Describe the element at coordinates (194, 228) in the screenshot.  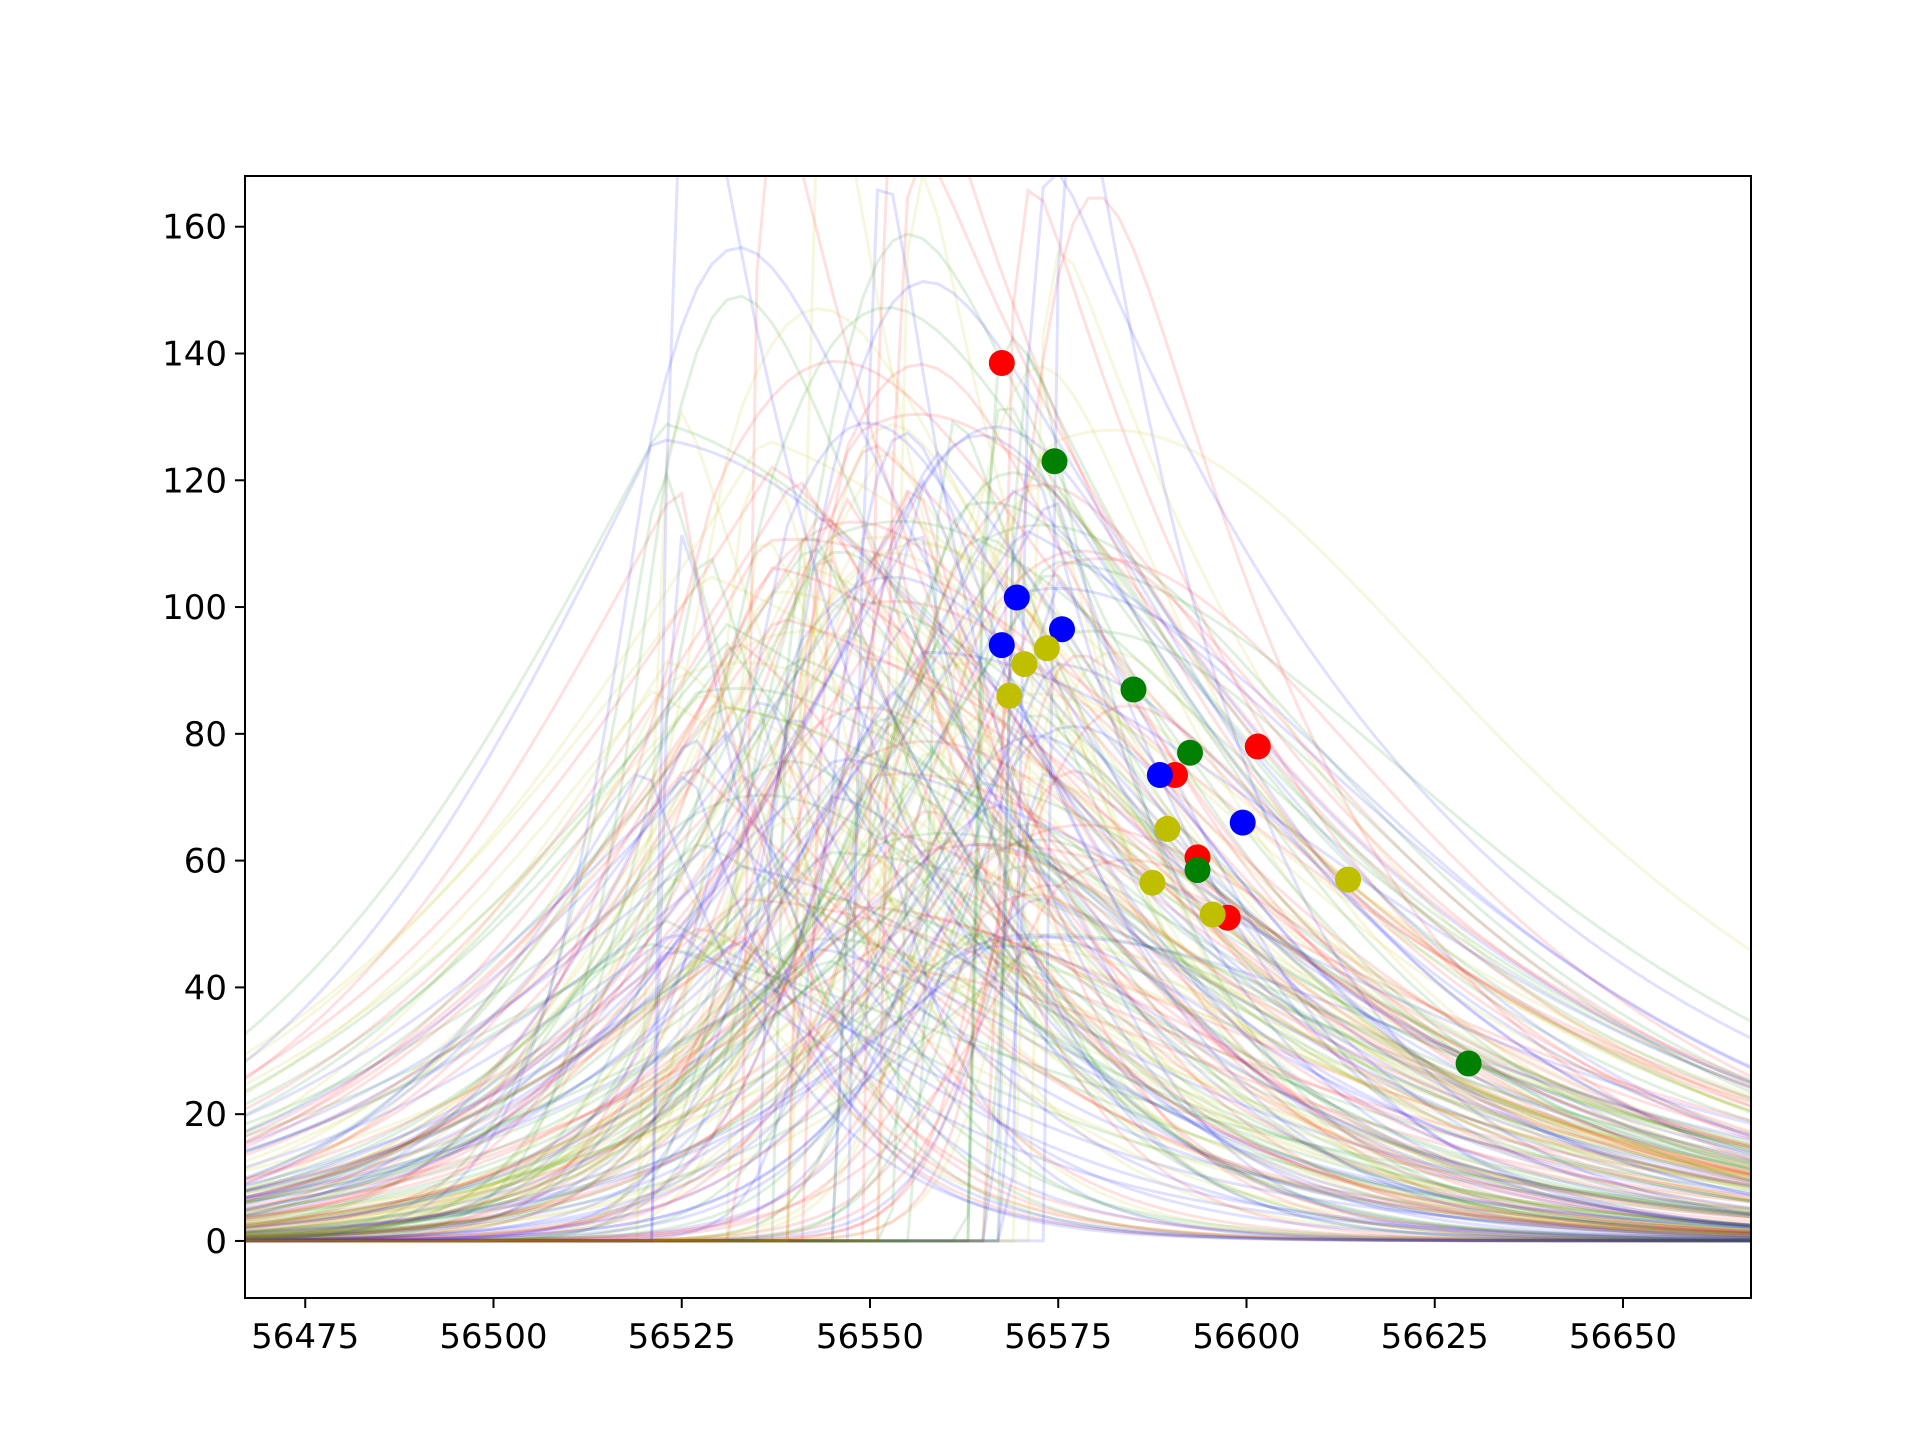
I see `y-tick-label: 160` at that location.